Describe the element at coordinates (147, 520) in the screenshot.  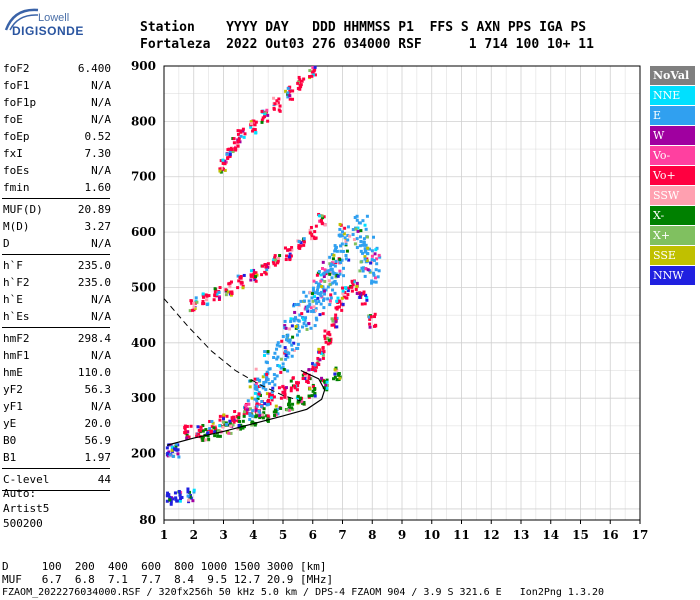
I see `y-tick-label: 80` at that location.